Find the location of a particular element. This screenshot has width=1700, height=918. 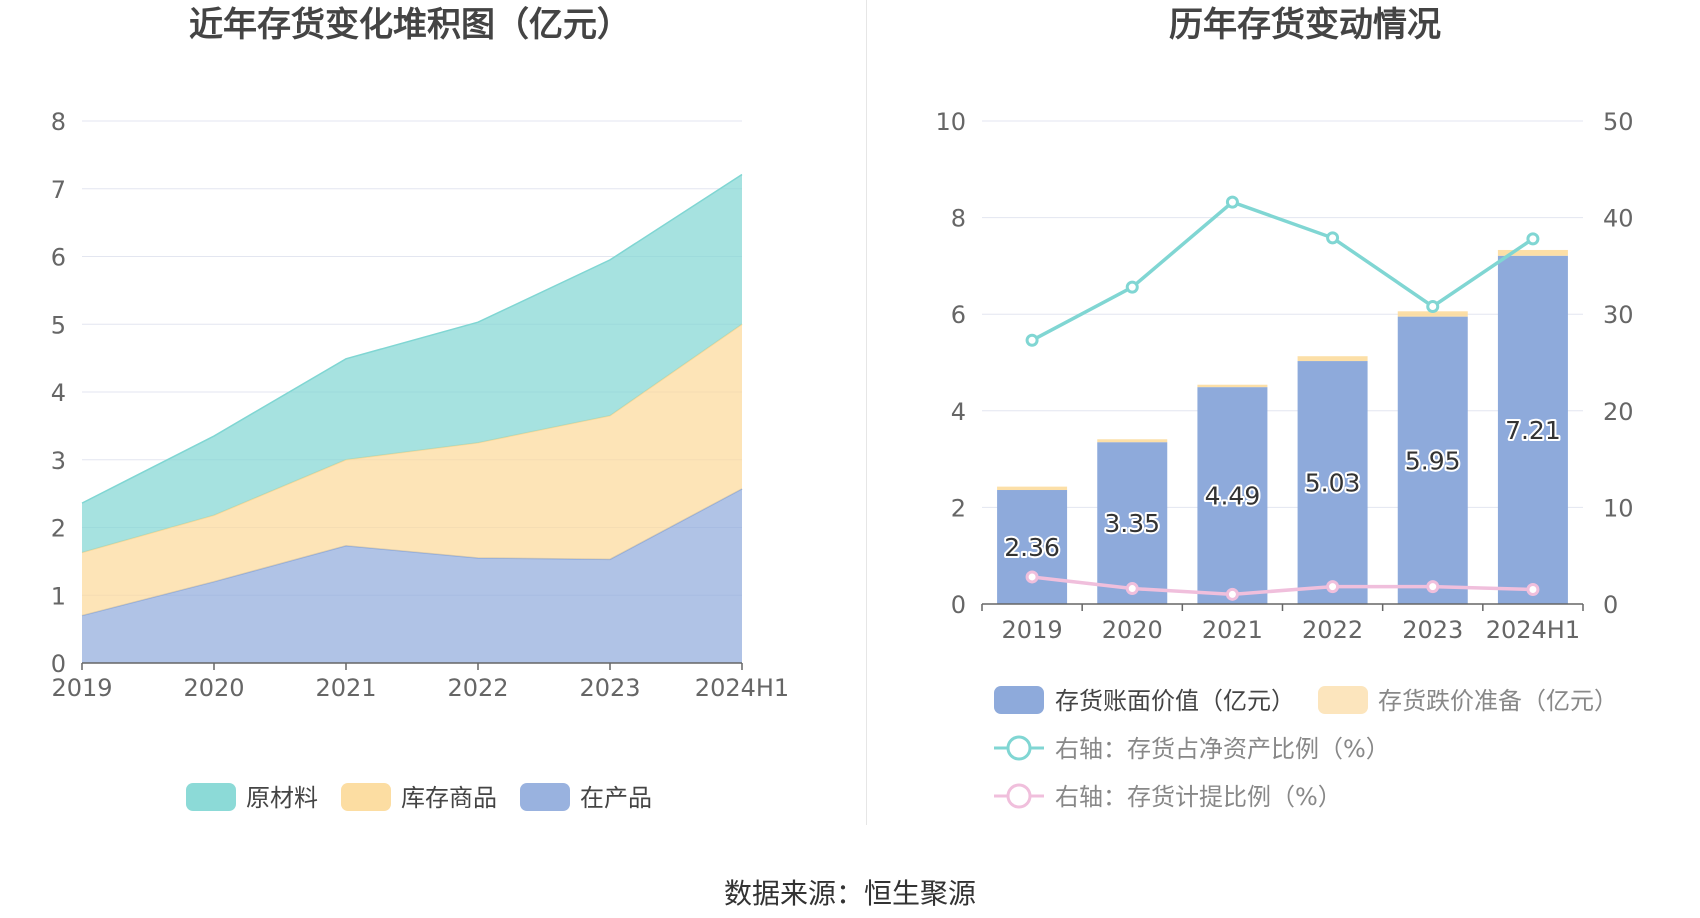

right-left-y-tick-label: 10 is located at coordinates (950, 122).